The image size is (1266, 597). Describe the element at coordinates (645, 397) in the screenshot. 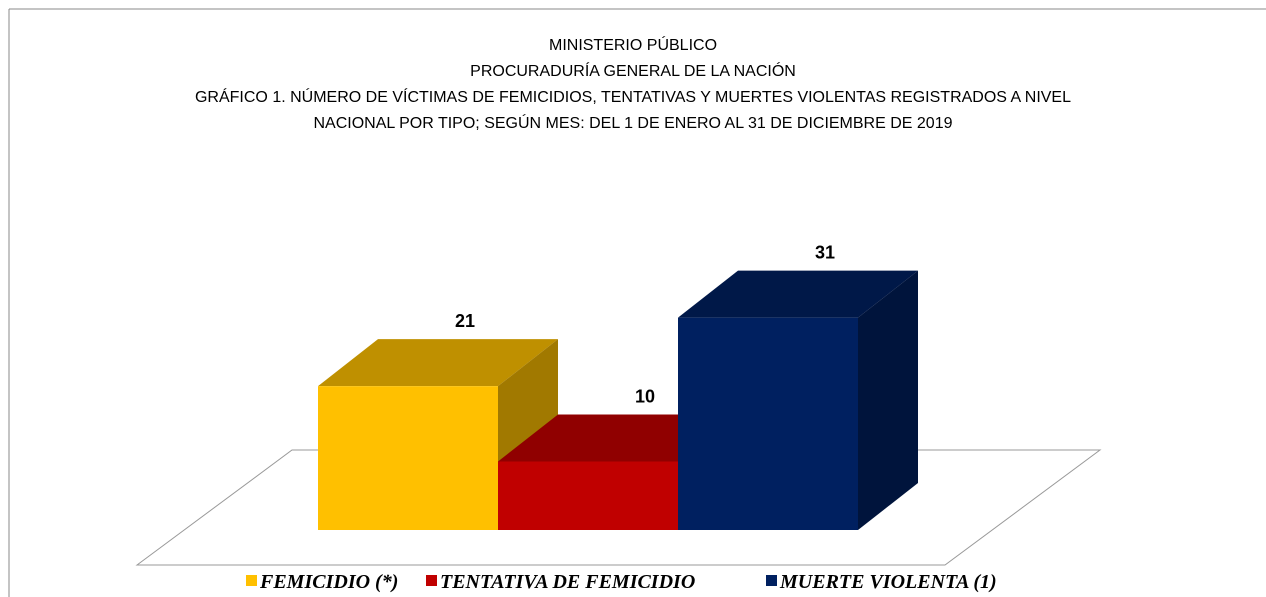

I see `data-label: 10` at that location.